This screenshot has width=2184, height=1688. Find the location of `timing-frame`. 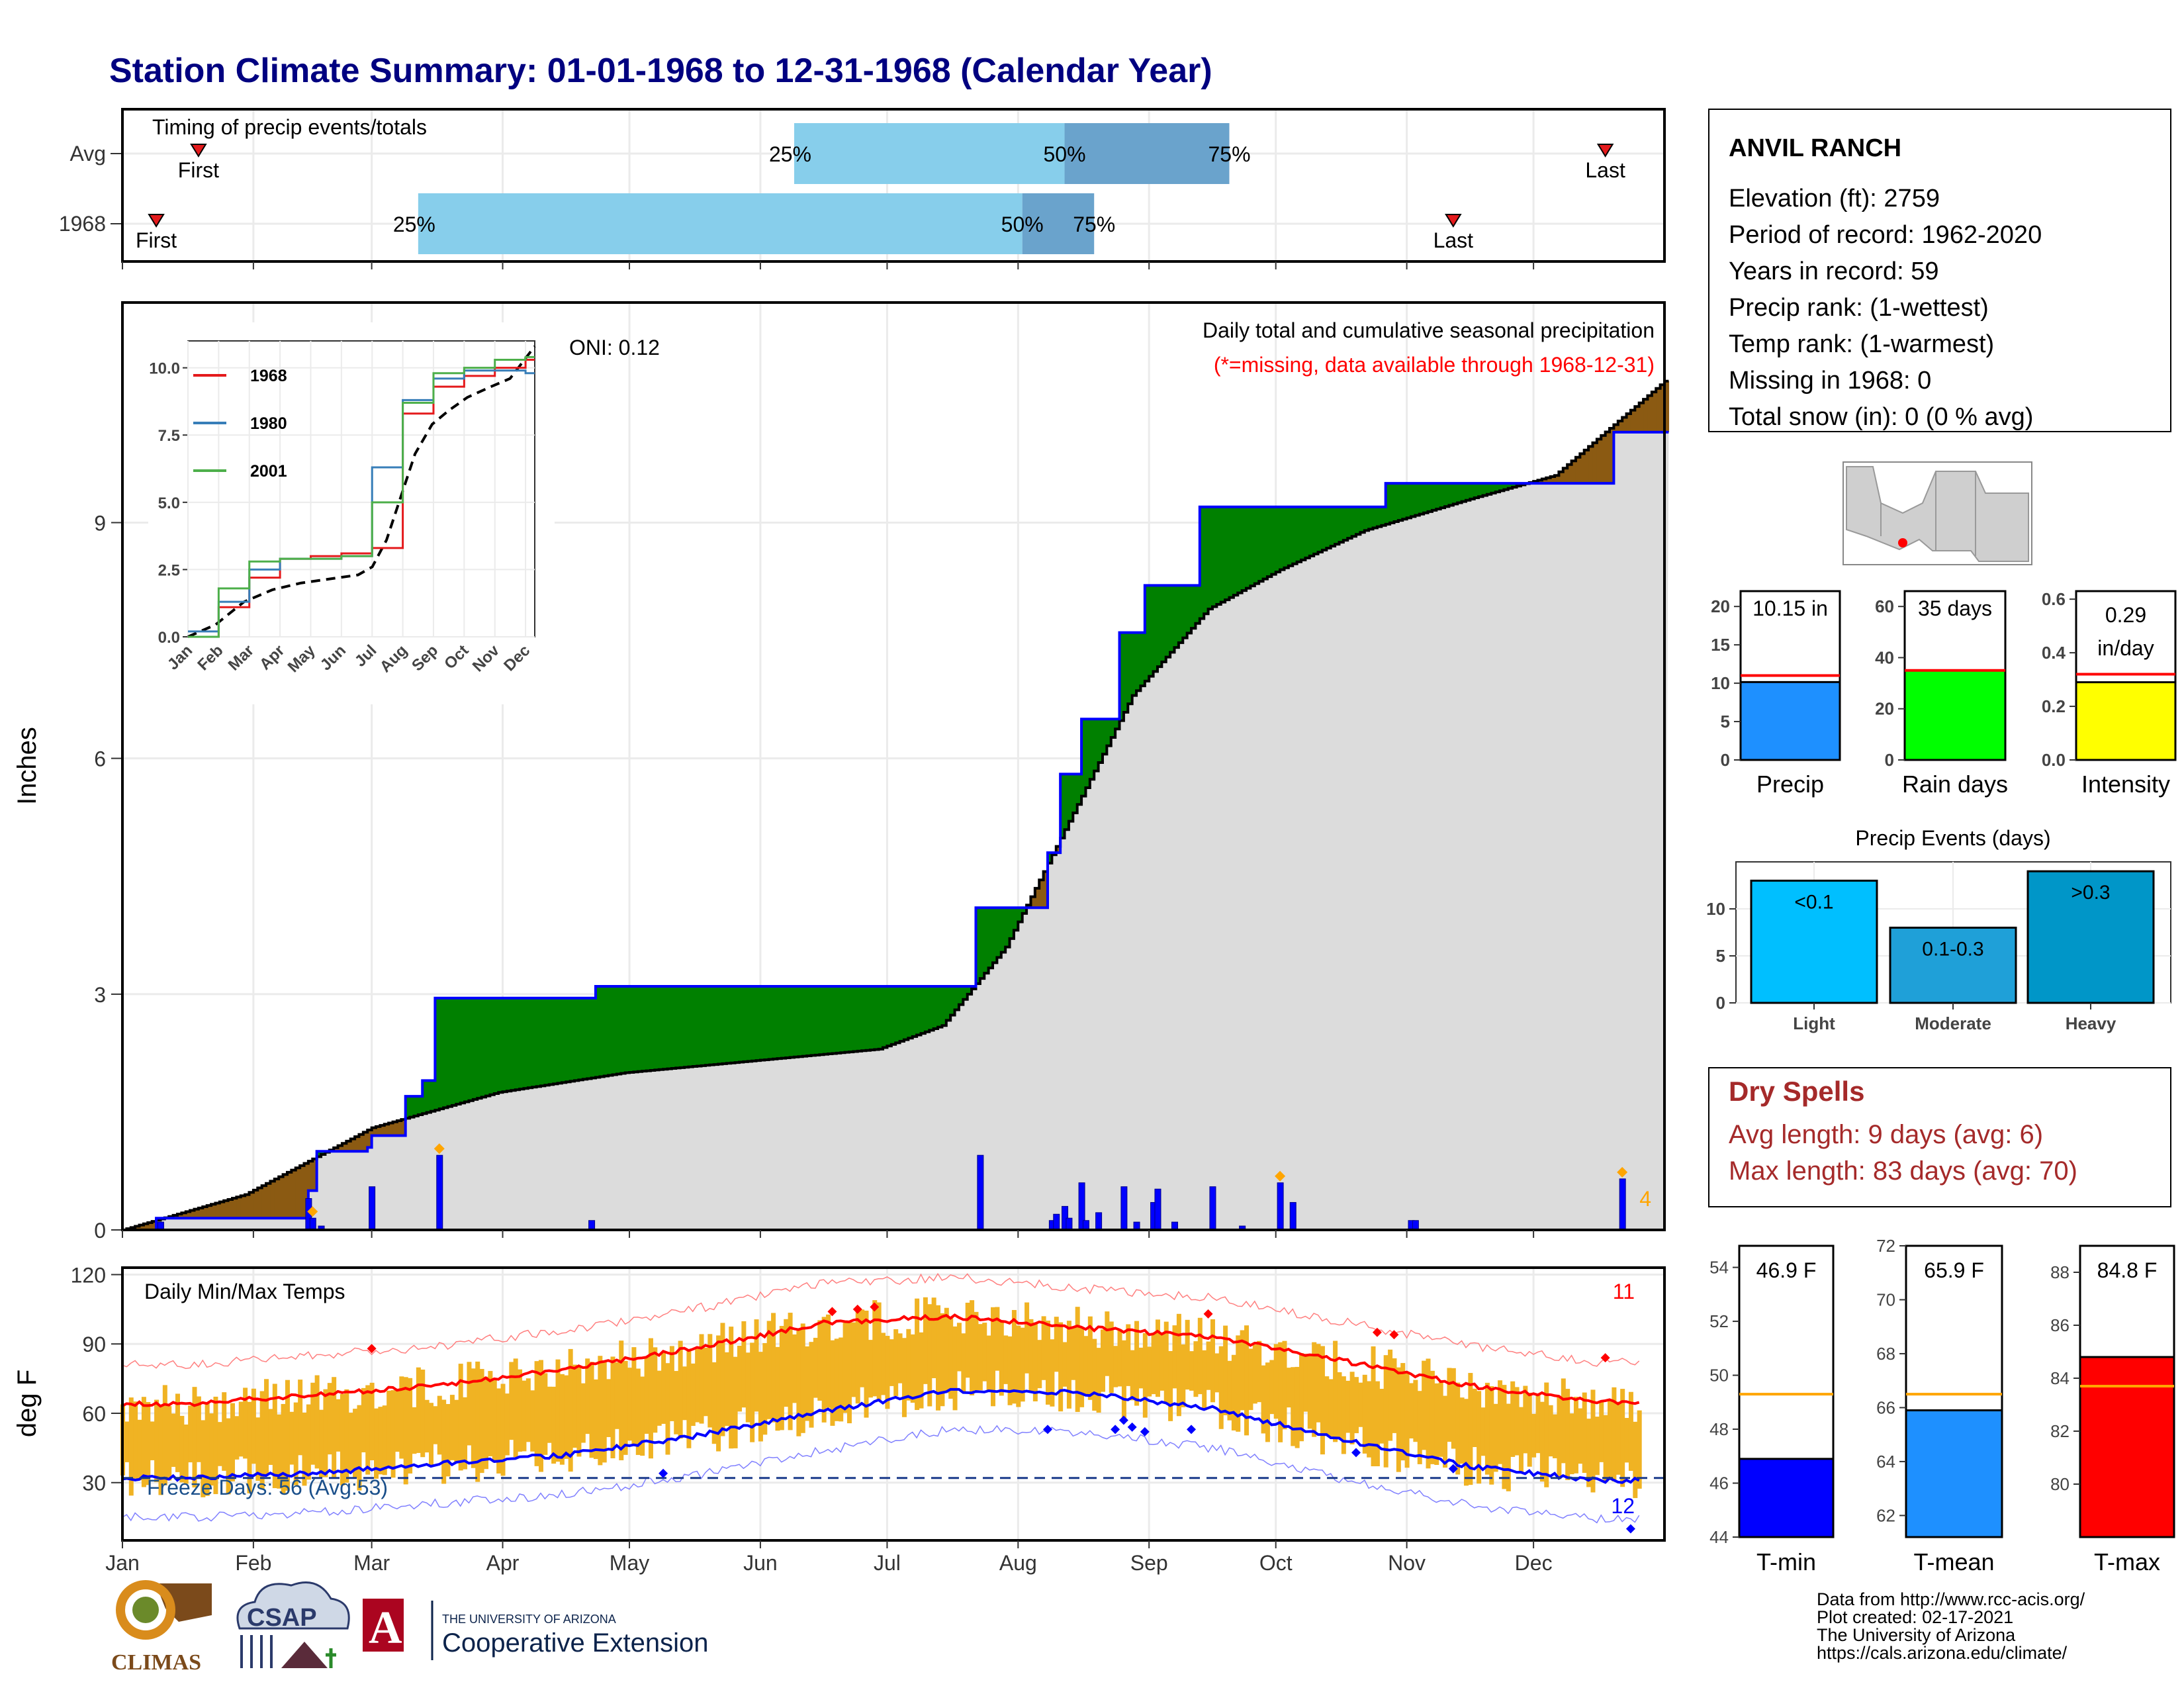

timing-frame is located at coordinates (893, 185).